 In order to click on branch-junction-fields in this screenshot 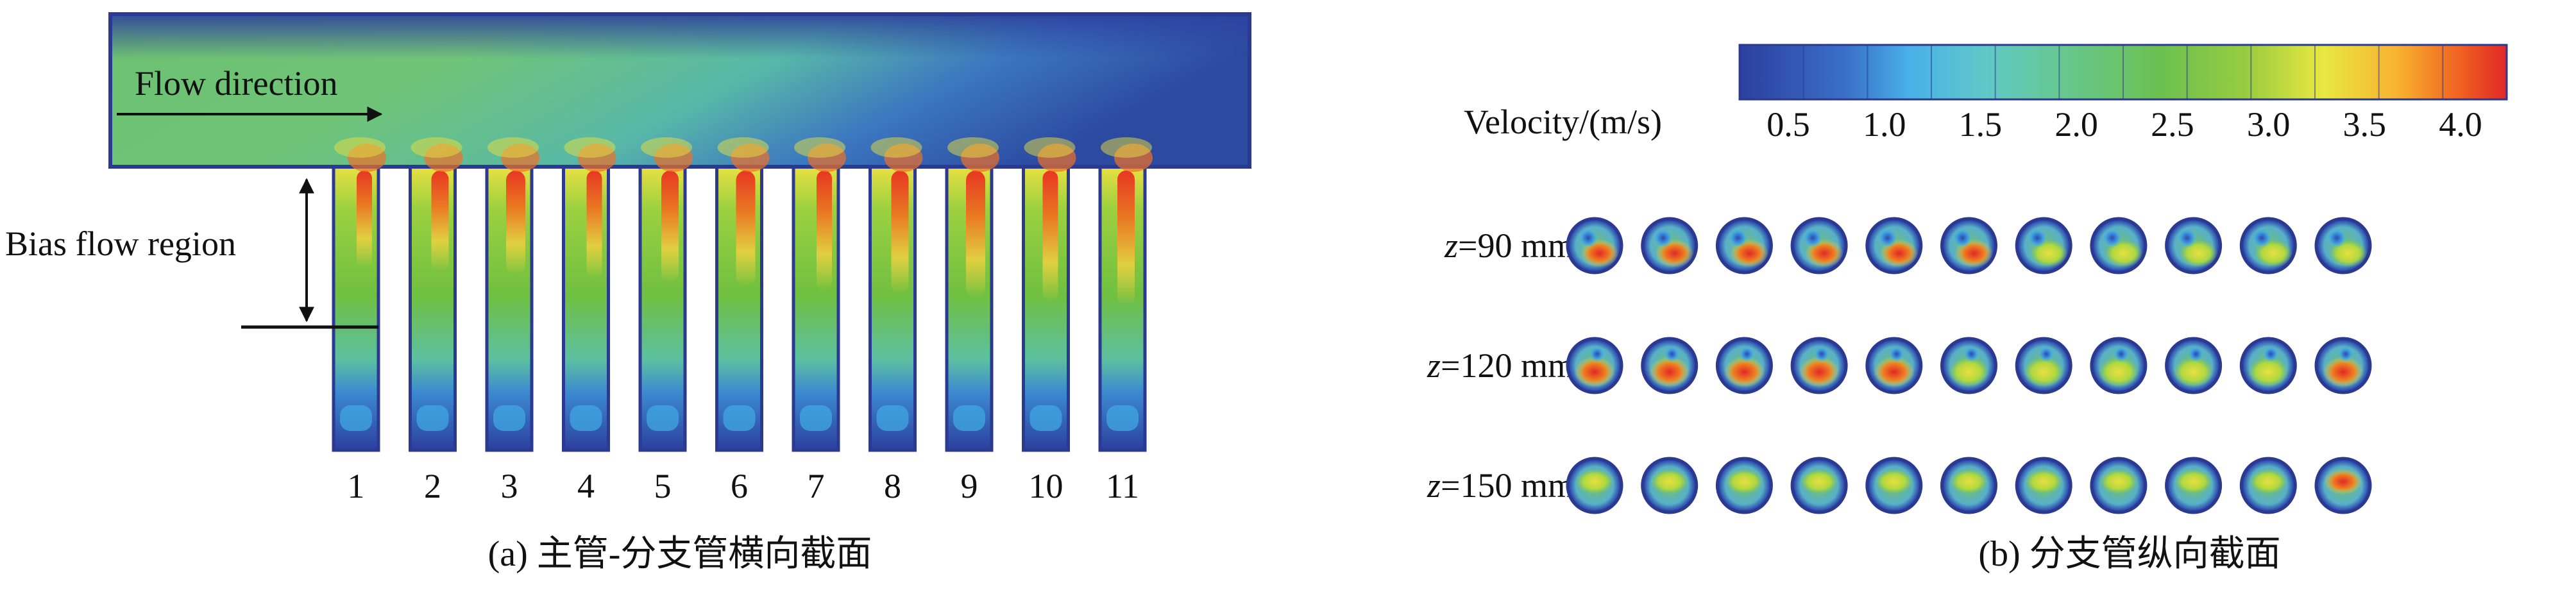, I will do `click(743, 154)`.